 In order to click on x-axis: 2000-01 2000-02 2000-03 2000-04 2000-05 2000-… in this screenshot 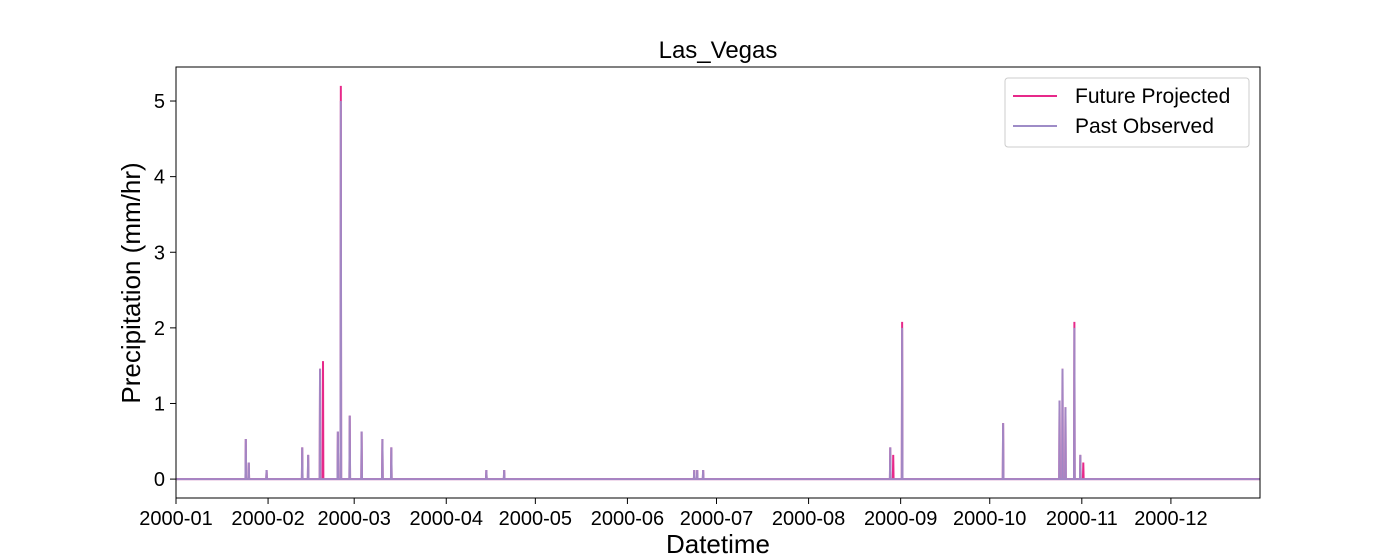, I will do `click(673, 514)`.